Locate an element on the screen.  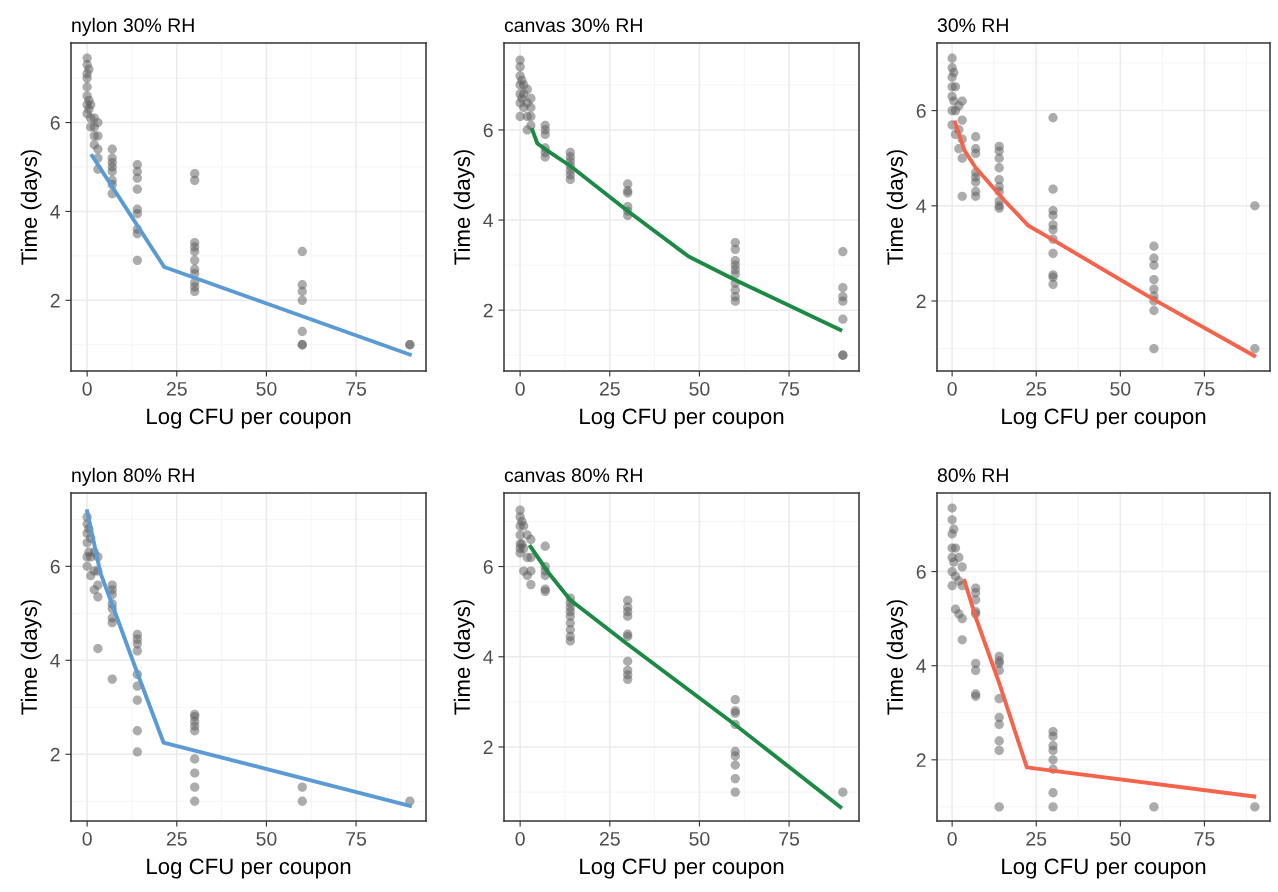
chart-title: nylon 80% RH is located at coordinates (133, 476).